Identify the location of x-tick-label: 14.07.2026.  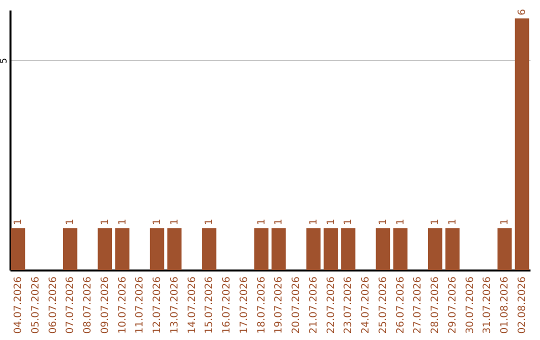
(192, 305).